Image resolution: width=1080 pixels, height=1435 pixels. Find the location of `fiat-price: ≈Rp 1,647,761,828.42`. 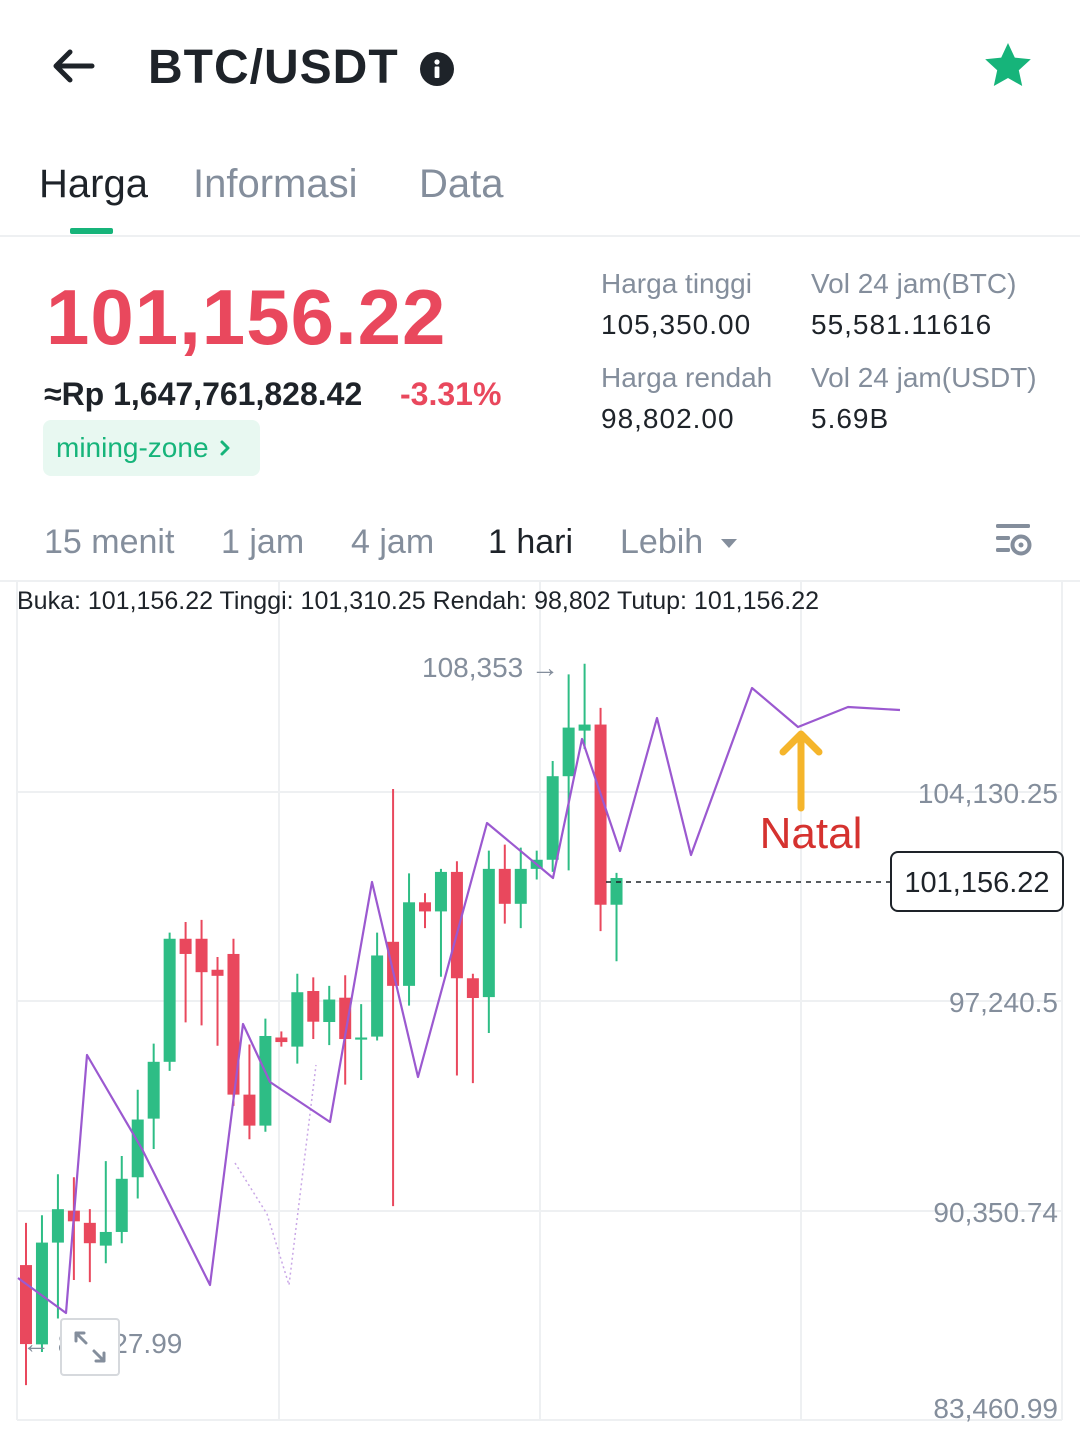

fiat-price: ≈Rp 1,647,761,828.42 is located at coordinates (203, 394).